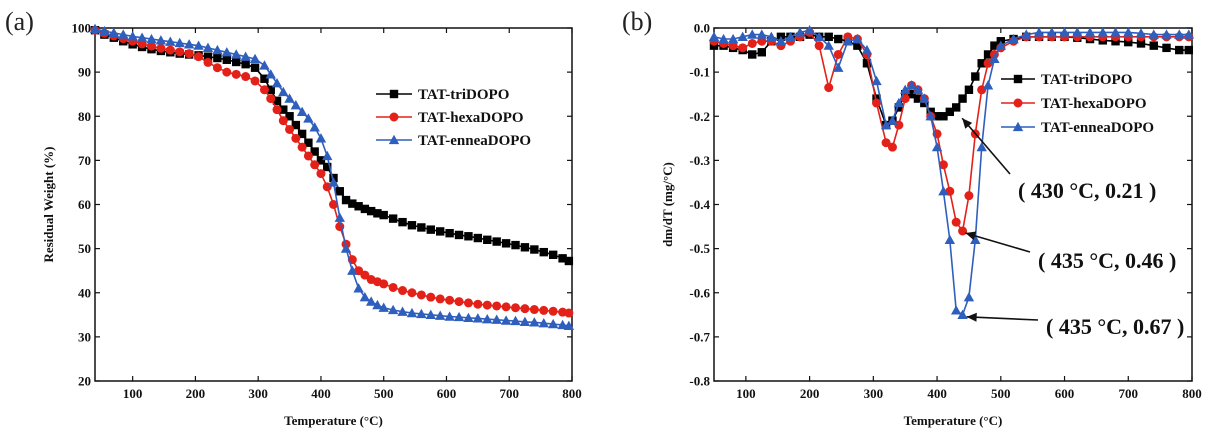 The height and width of the screenshot is (435, 1223). I want to click on legend-label: TAT-hexaDOPO, so click(471, 118).